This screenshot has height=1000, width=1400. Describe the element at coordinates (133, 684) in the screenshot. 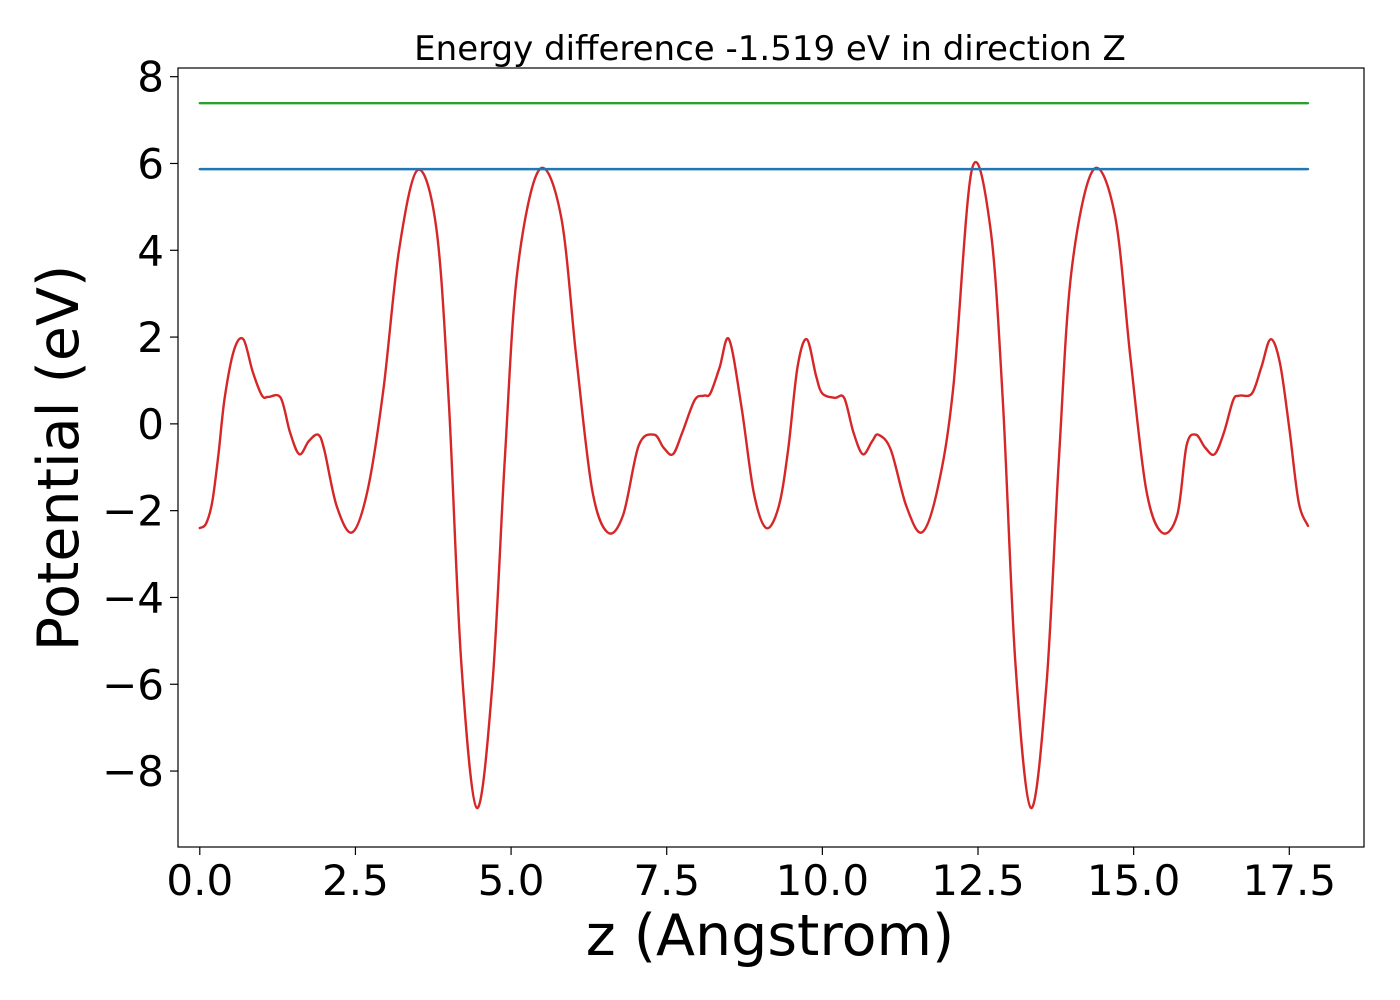

I see `y-tick-label: −6` at that location.